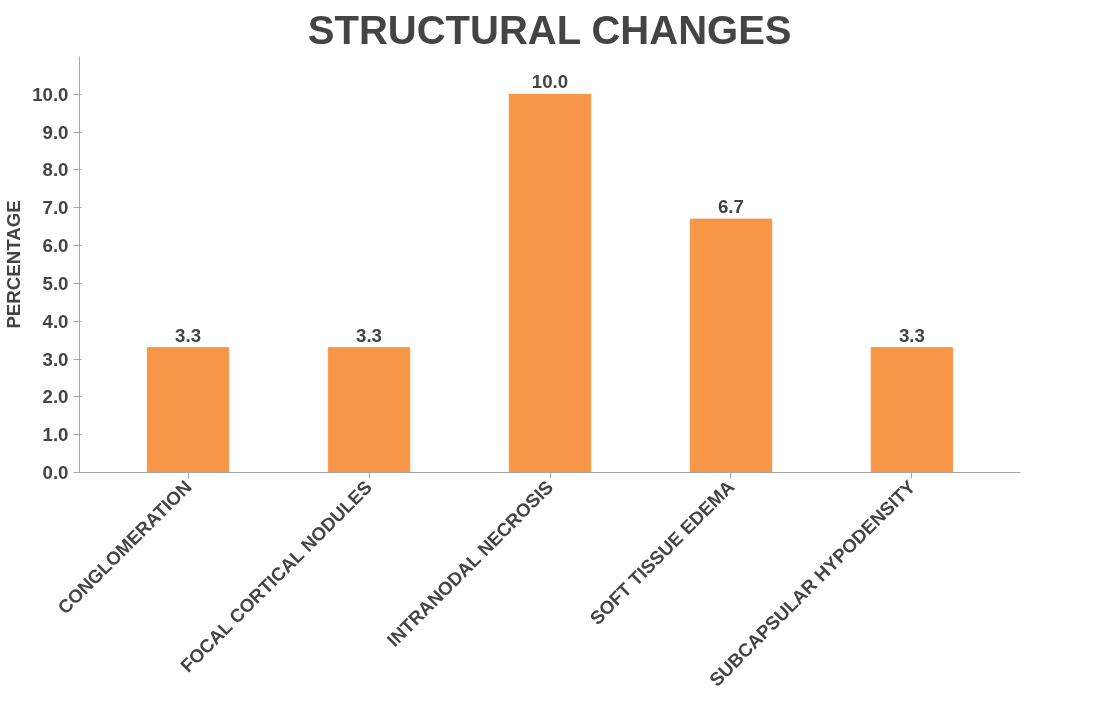  What do you see at coordinates (55, 472) in the screenshot?
I see `y-tick-label: 0.0` at bounding box center [55, 472].